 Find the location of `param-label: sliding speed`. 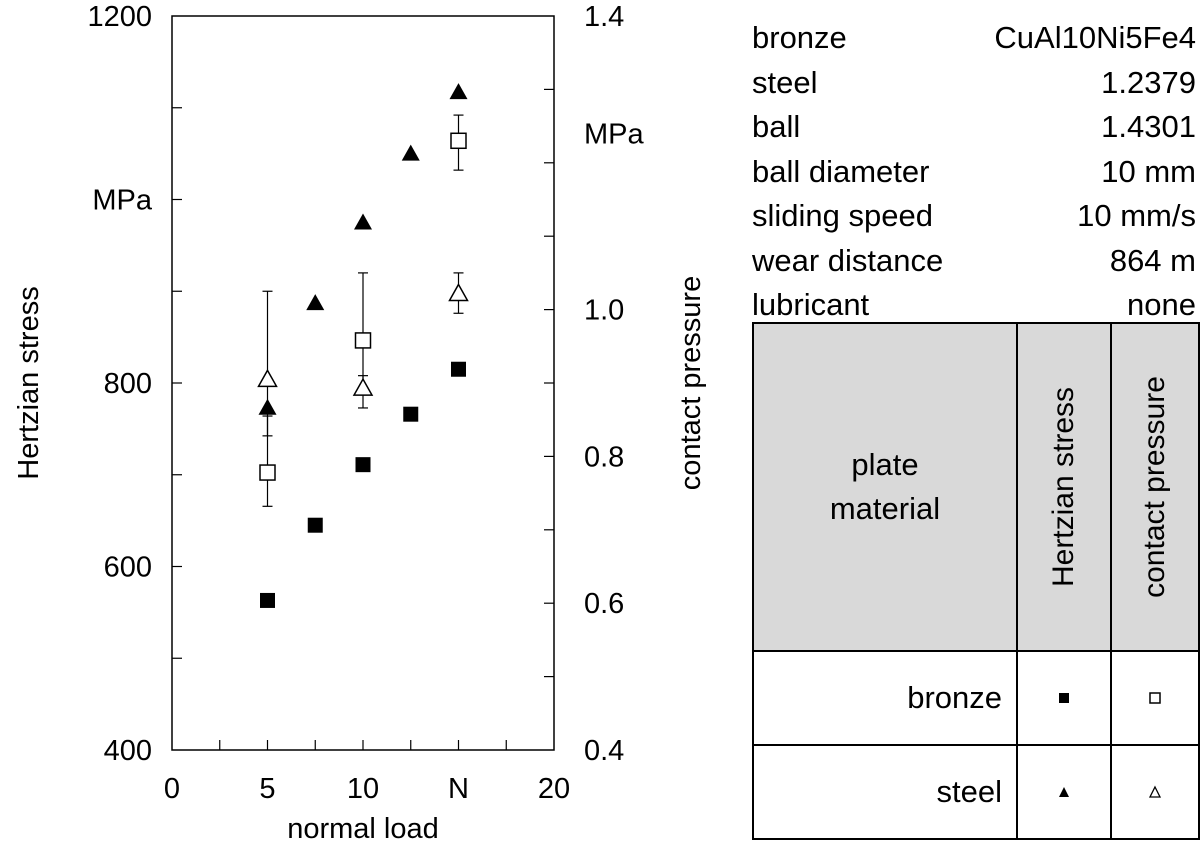

param-label: sliding speed is located at coordinates (842, 215).